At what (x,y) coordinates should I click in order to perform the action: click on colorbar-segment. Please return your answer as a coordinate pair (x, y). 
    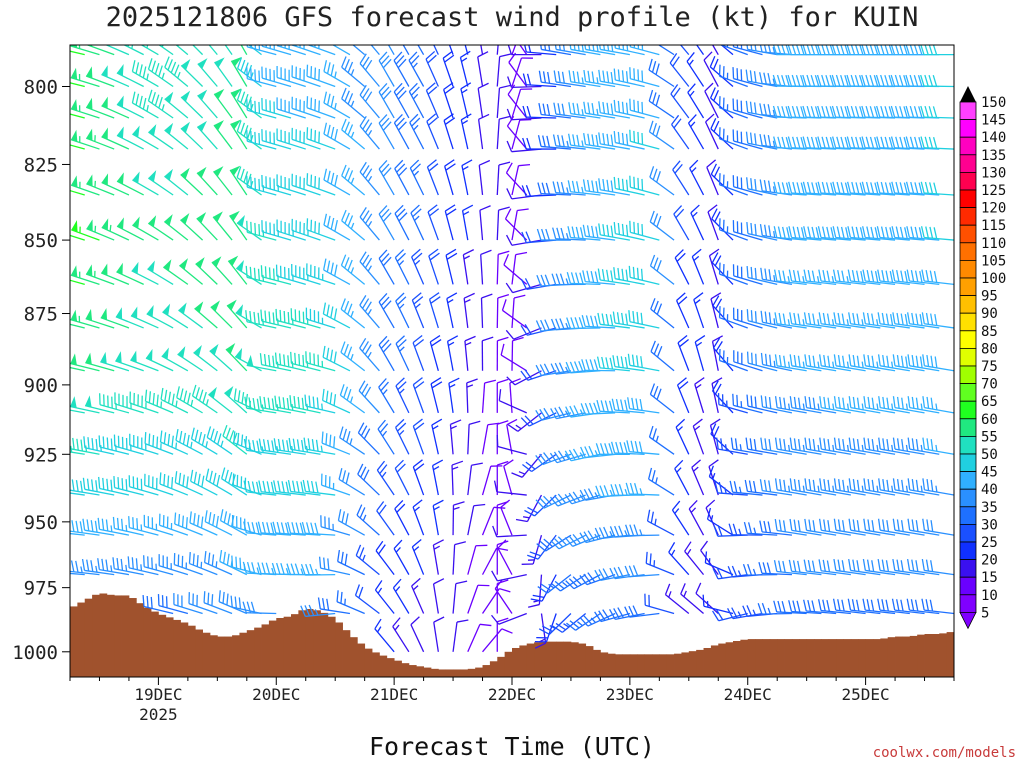
    Looking at the image, I should click on (968, 480).